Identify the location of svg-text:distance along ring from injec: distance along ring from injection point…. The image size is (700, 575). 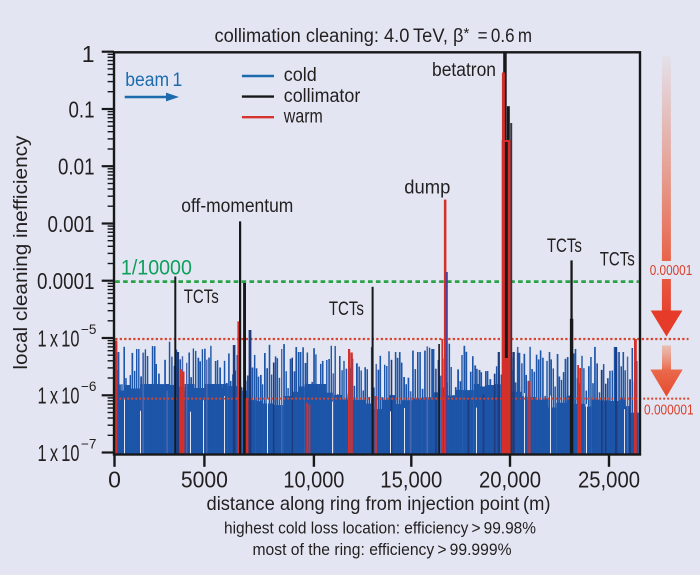
(379, 504).